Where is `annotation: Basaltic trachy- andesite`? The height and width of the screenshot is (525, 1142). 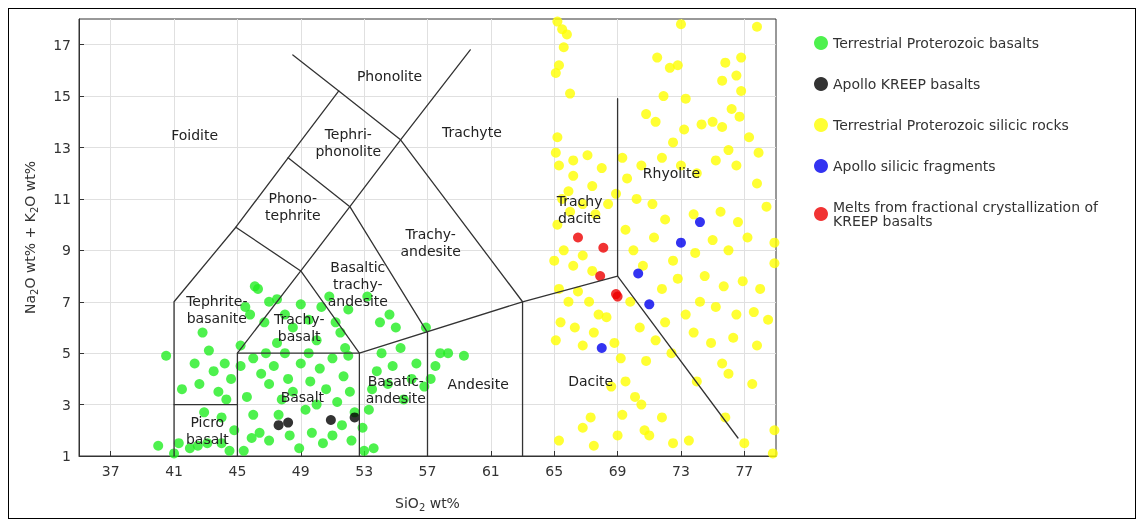
annotation: Basaltic trachy- andesite is located at coordinates (357, 283).